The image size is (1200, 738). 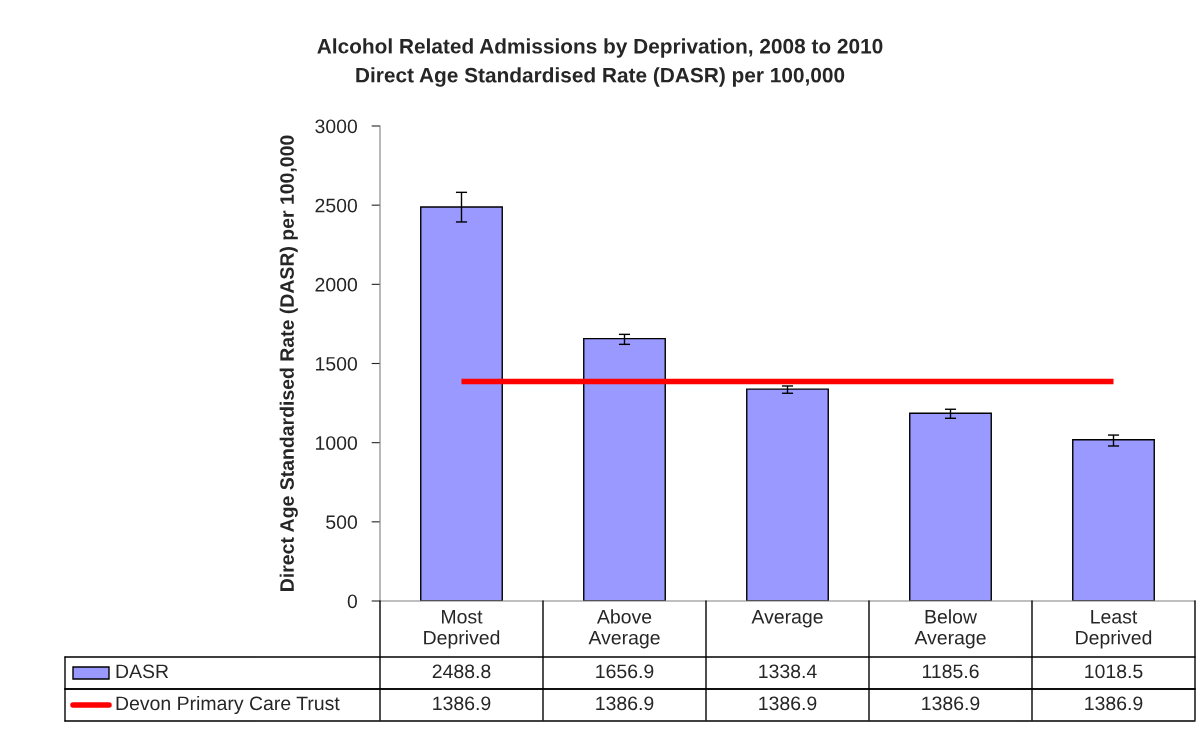 I want to click on legend-label: Devon Primary Care Trust, so click(x=228, y=705).